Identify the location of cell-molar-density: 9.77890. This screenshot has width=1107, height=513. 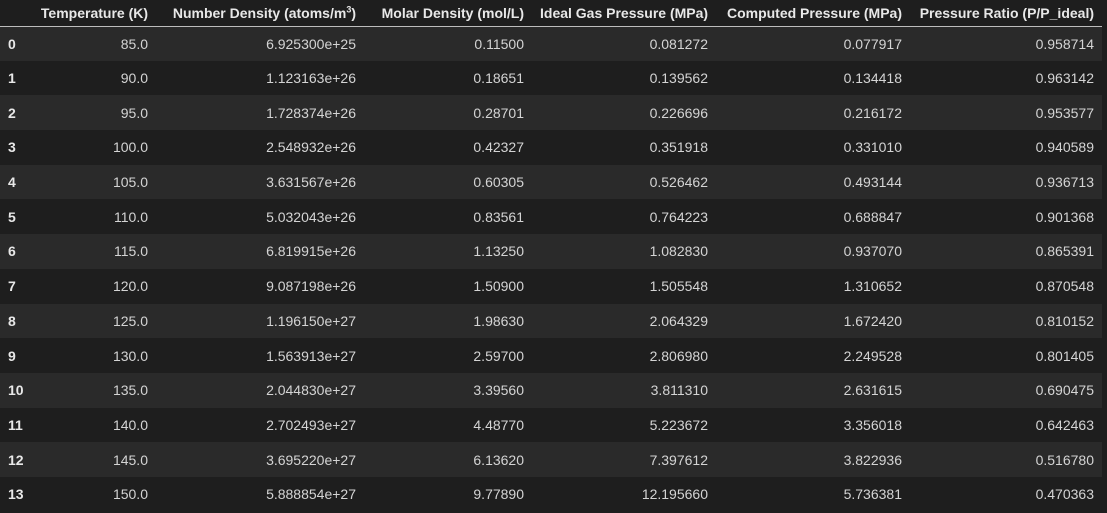
(498, 494).